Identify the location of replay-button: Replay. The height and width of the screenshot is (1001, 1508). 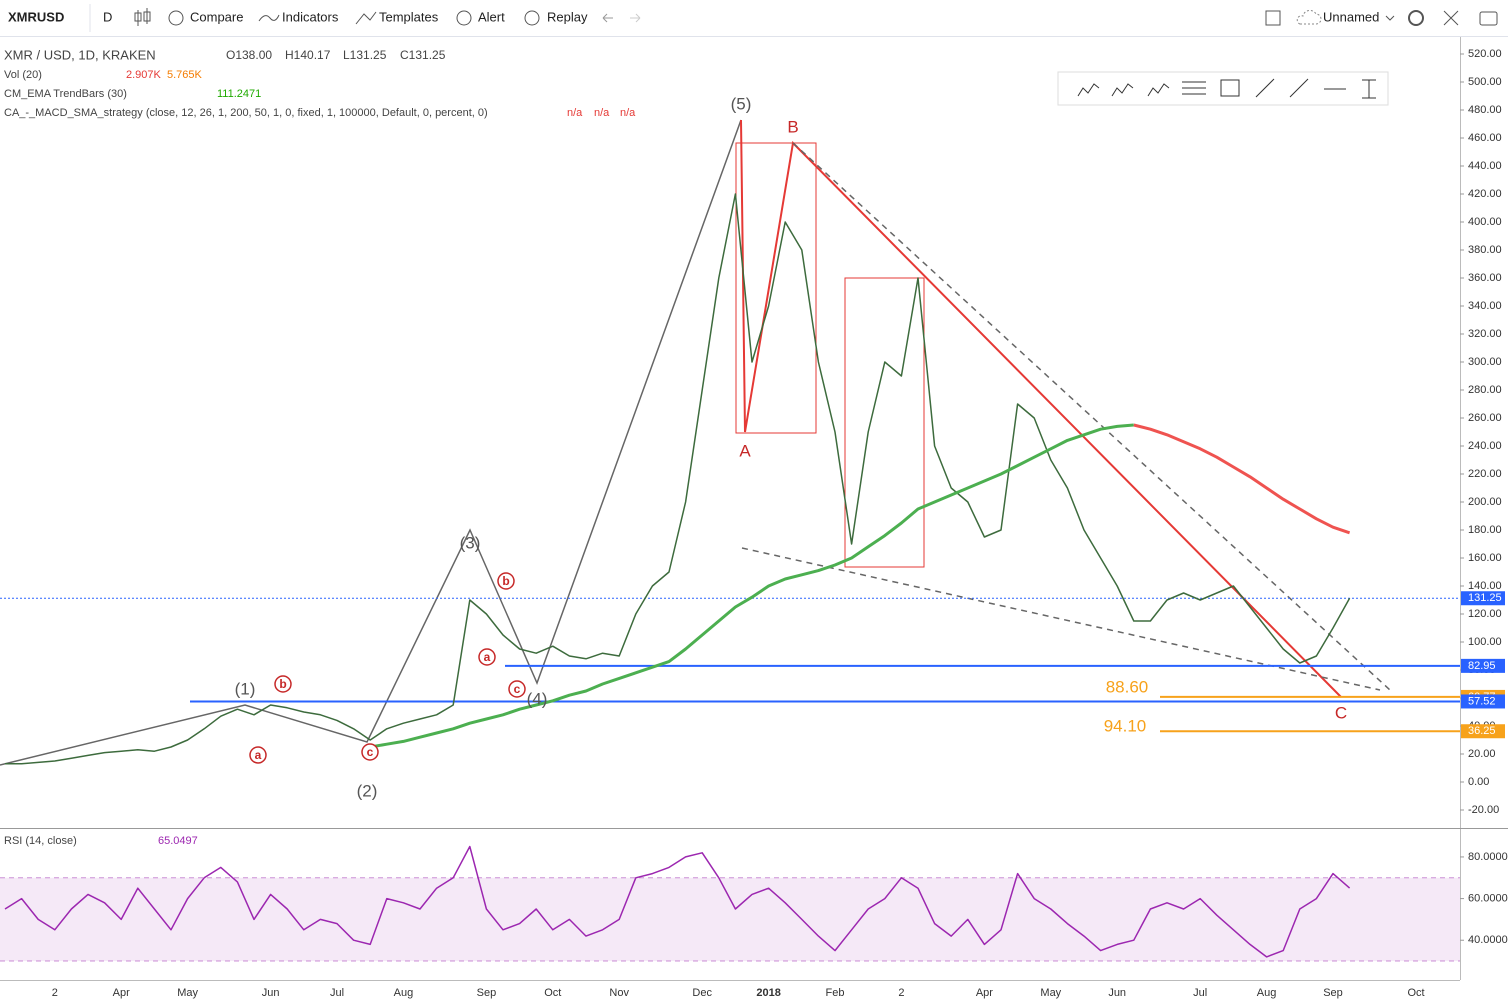
(567, 16).